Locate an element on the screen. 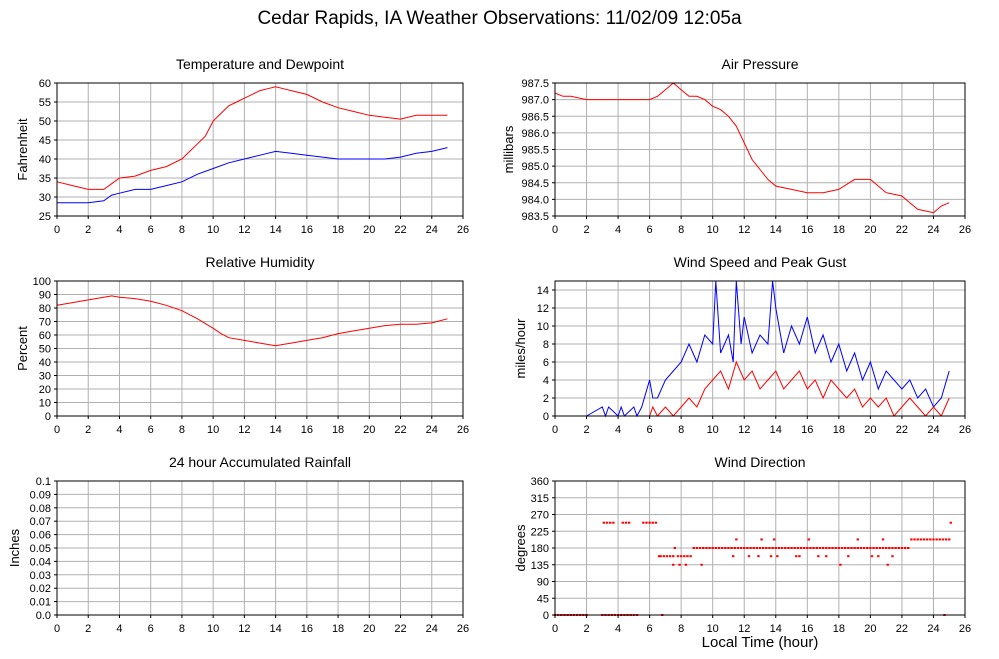  x-axis-label: Local Time (hour) is located at coordinates (760, 642).